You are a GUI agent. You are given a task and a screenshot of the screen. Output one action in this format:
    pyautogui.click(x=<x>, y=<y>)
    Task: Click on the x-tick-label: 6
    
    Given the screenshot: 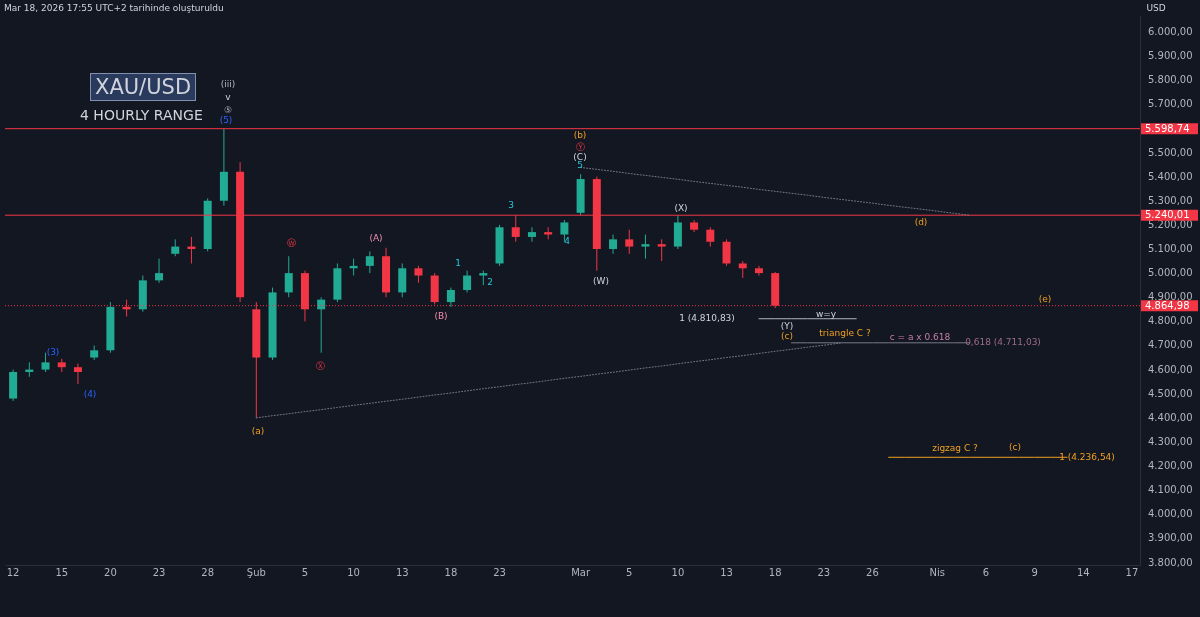 What is the action you would take?
    pyautogui.click(x=986, y=572)
    